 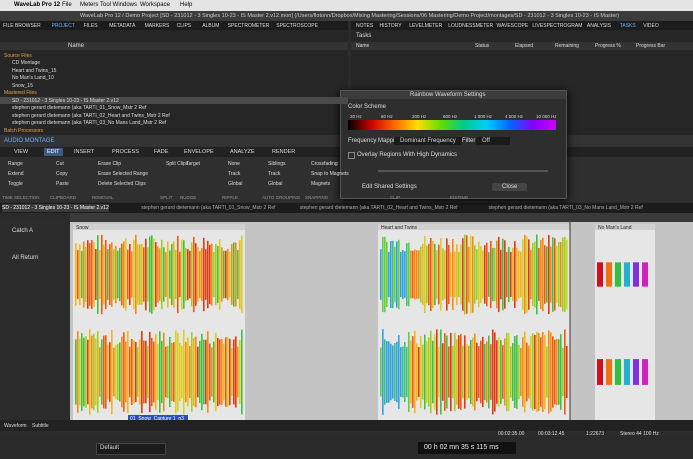 I want to click on tool-button: Extend, so click(x=16, y=174).